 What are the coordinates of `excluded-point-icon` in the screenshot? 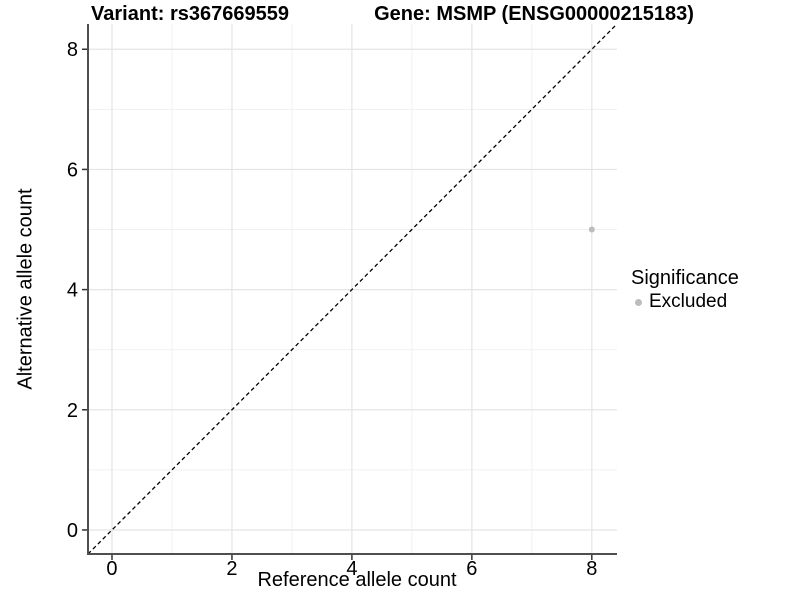 It's located at (638, 302).